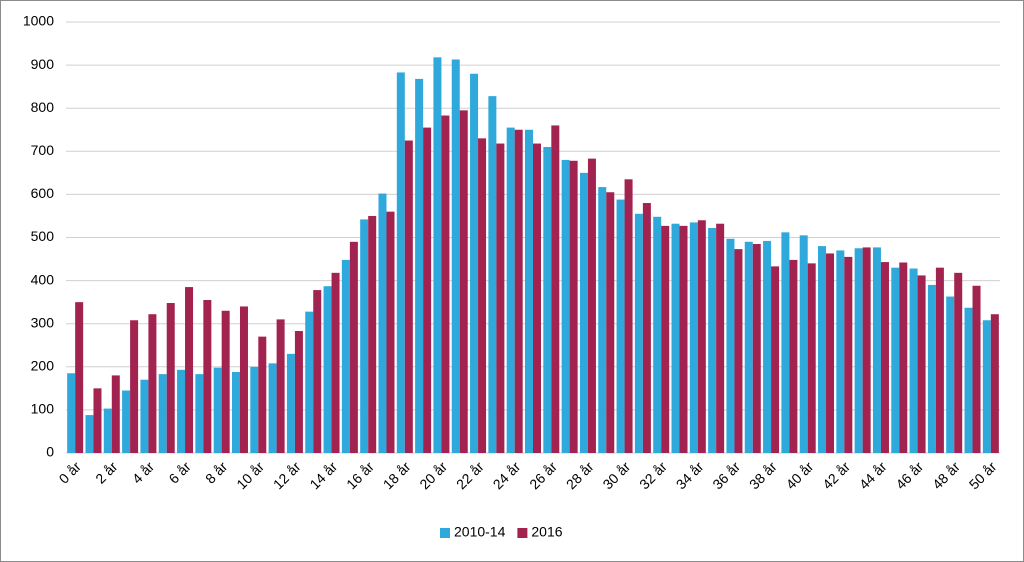 The height and width of the screenshot is (562, 1024). Describe the element at coordinates (43, 236) in the screenshot. I see `y-tick-label: 500` at that location.